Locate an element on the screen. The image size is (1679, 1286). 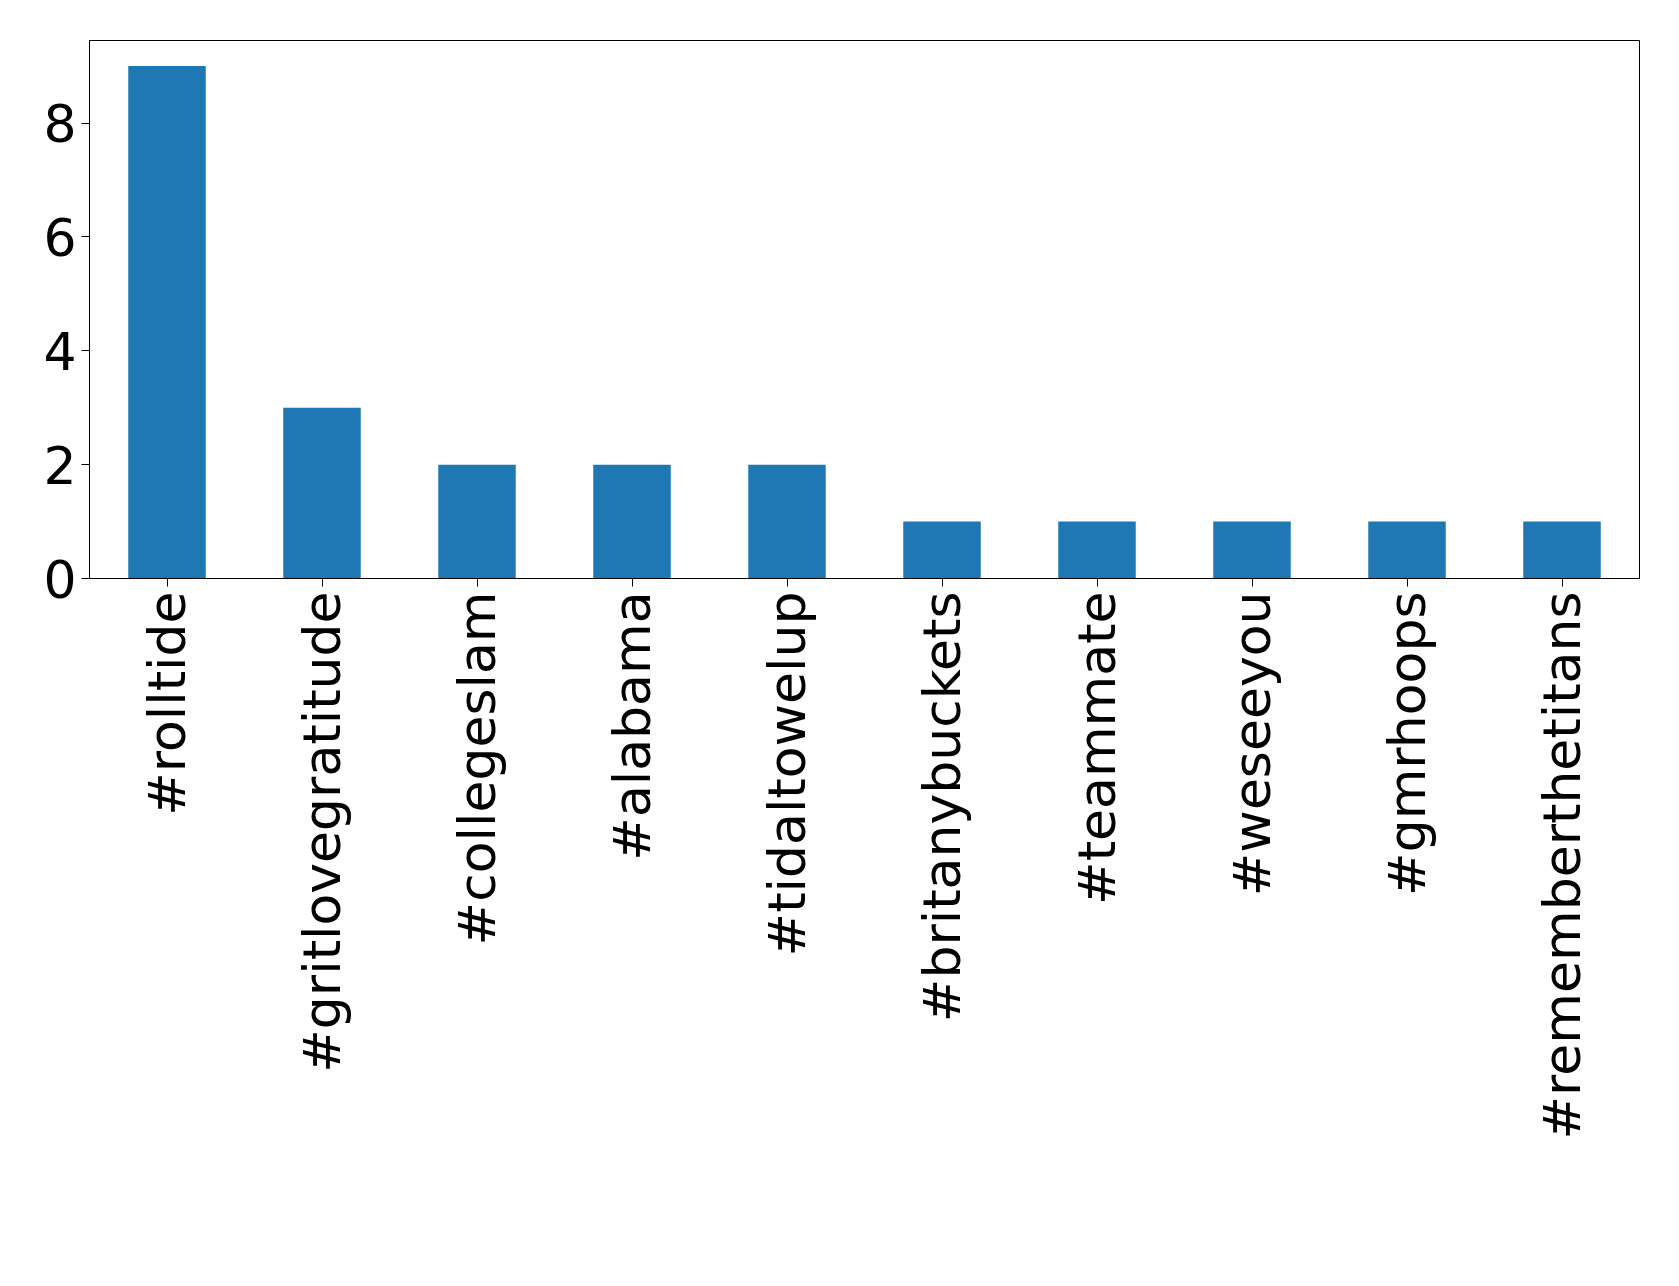
y-tick-label: 6 is located at coordinates (60, 237).